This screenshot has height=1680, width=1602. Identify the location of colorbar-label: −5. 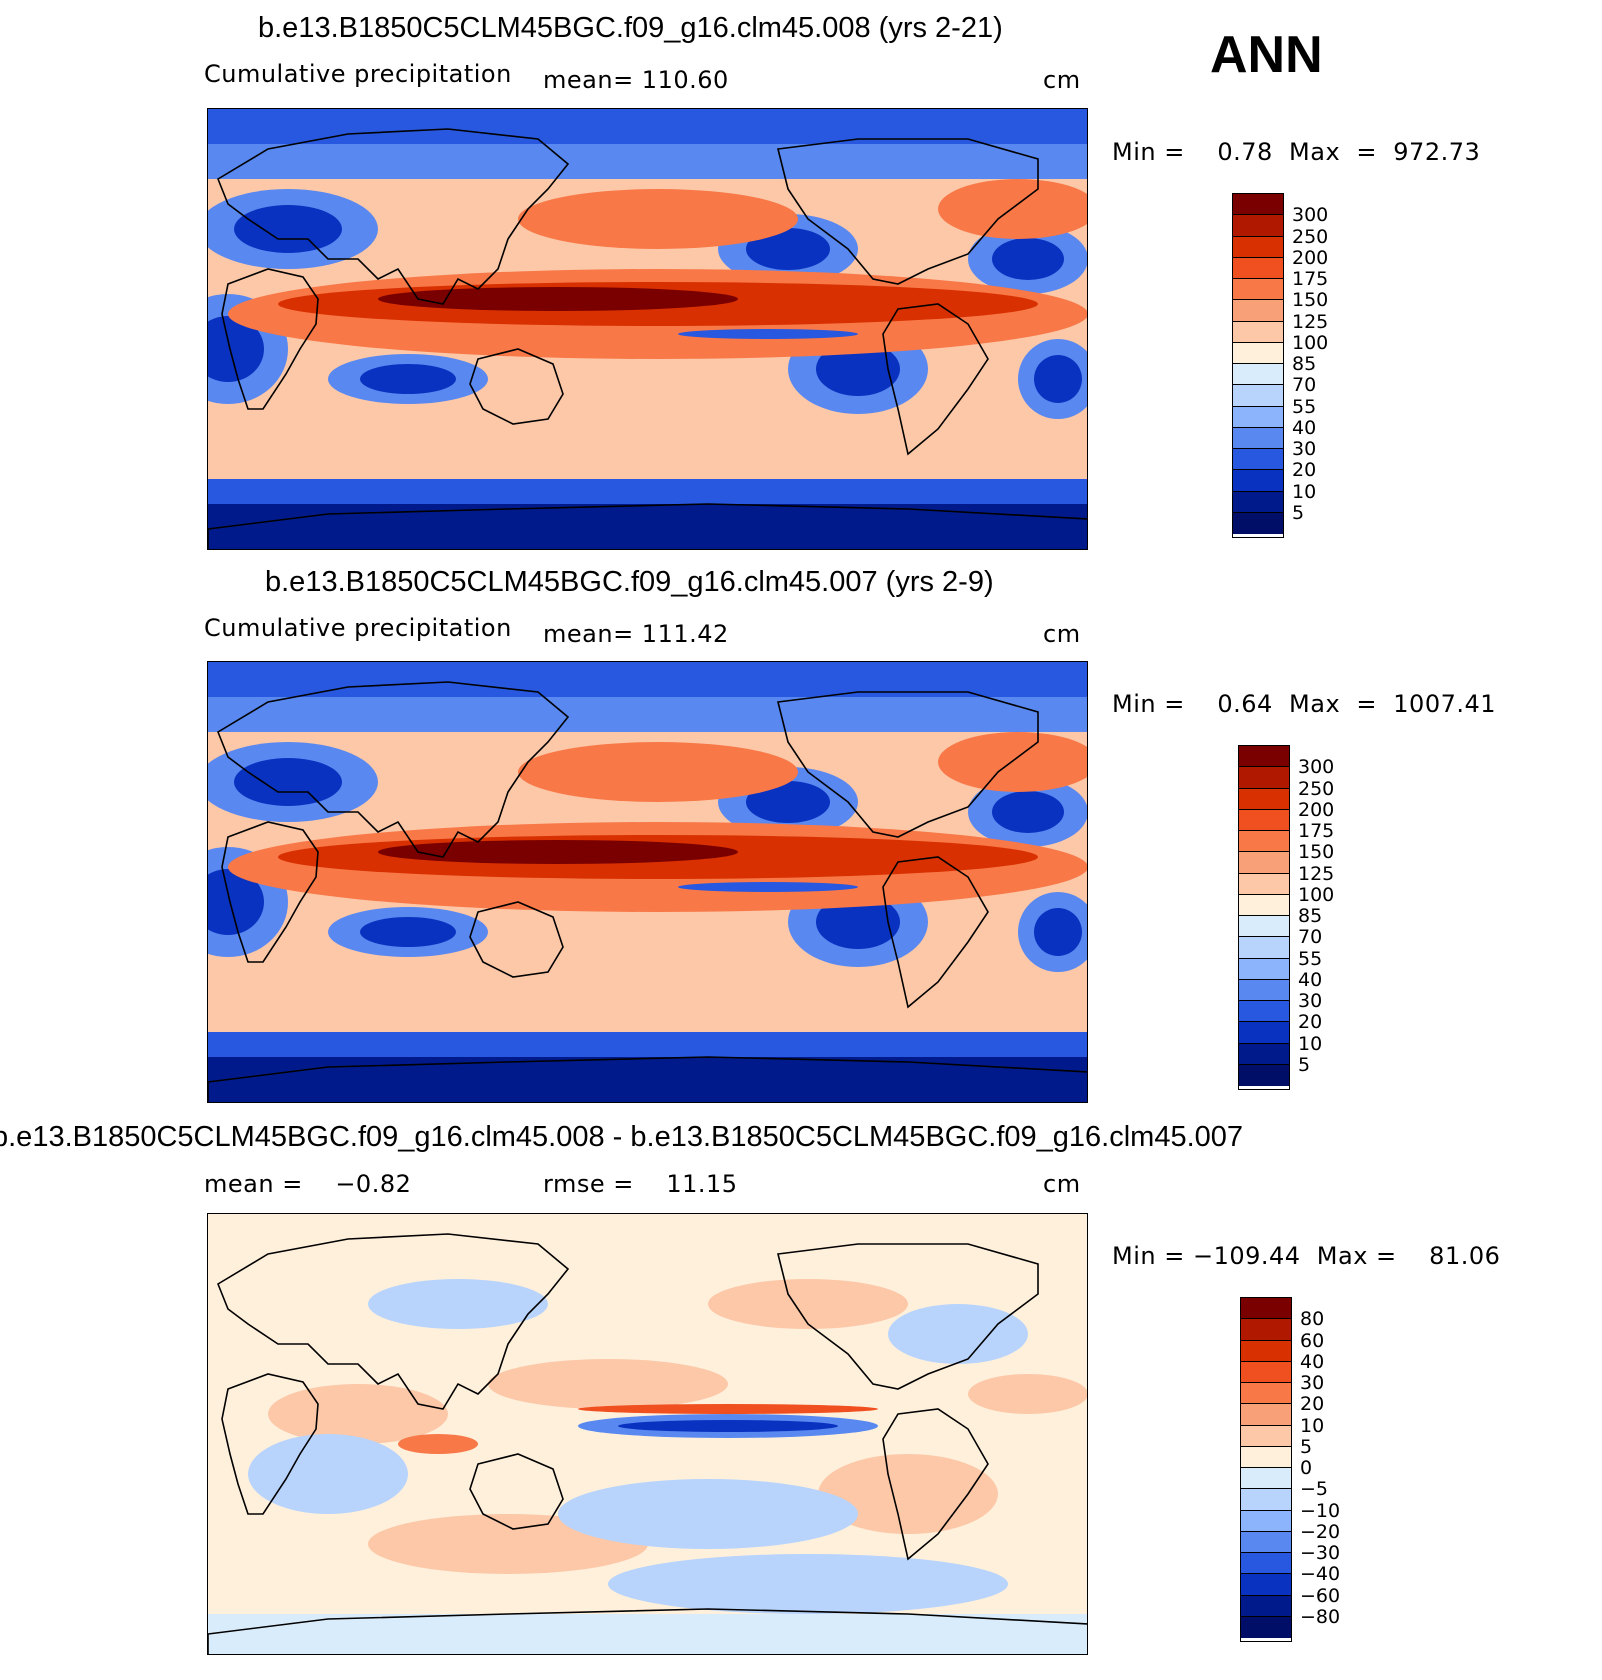
(1314, 1489).